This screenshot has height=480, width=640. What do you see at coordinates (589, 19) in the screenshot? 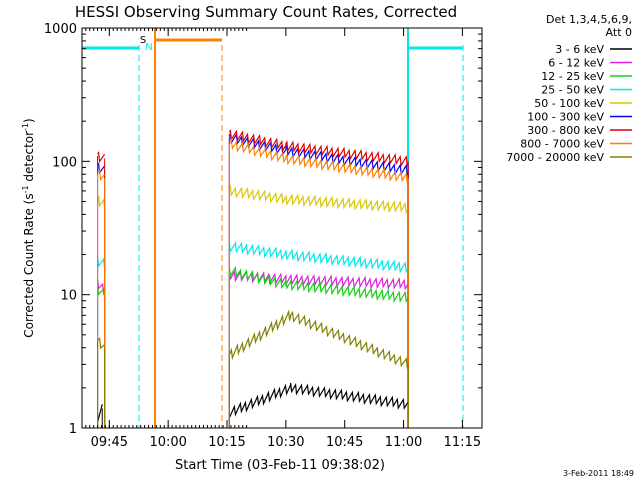
I see `legend-header-line1: Det 1,3,4,5,6,9,` at bounding box center [589, 19].